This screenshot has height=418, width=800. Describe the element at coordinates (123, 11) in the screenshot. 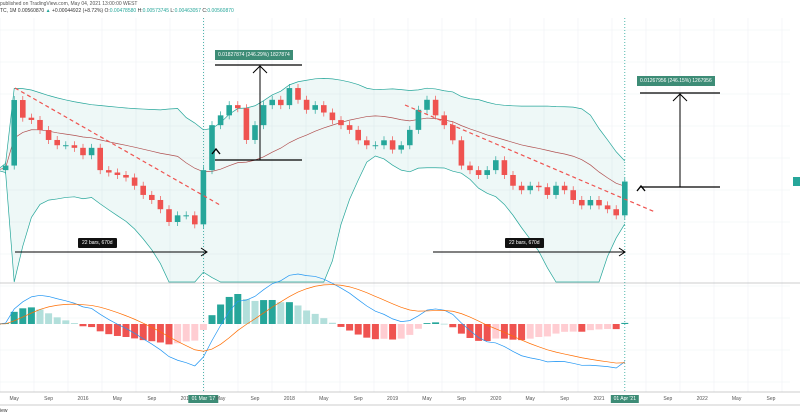

I see `open-value: 0.00478580` at that location.